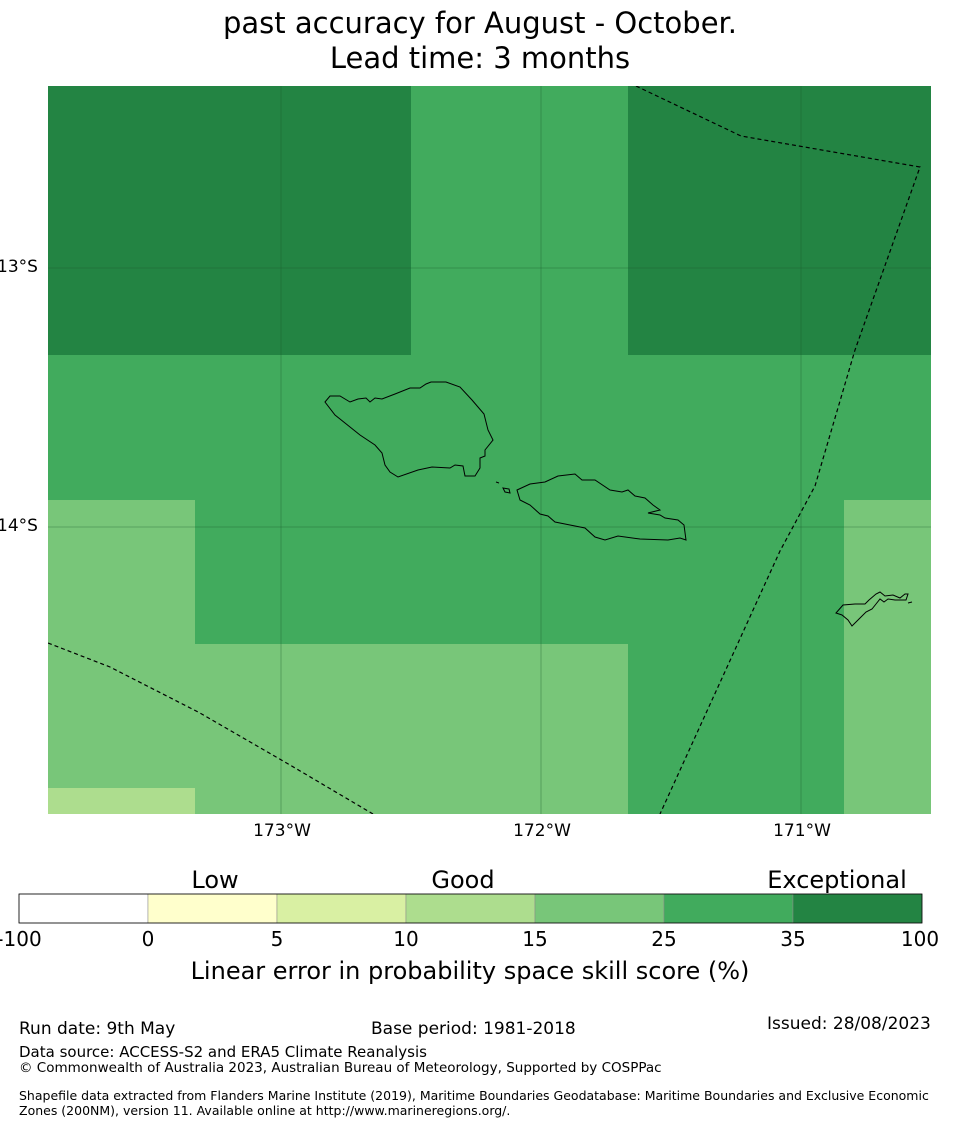  Describe the element at coordinates (480, 58) in the screenshot. I see `map-title-line-2: Lead time: 3 months` at that location.